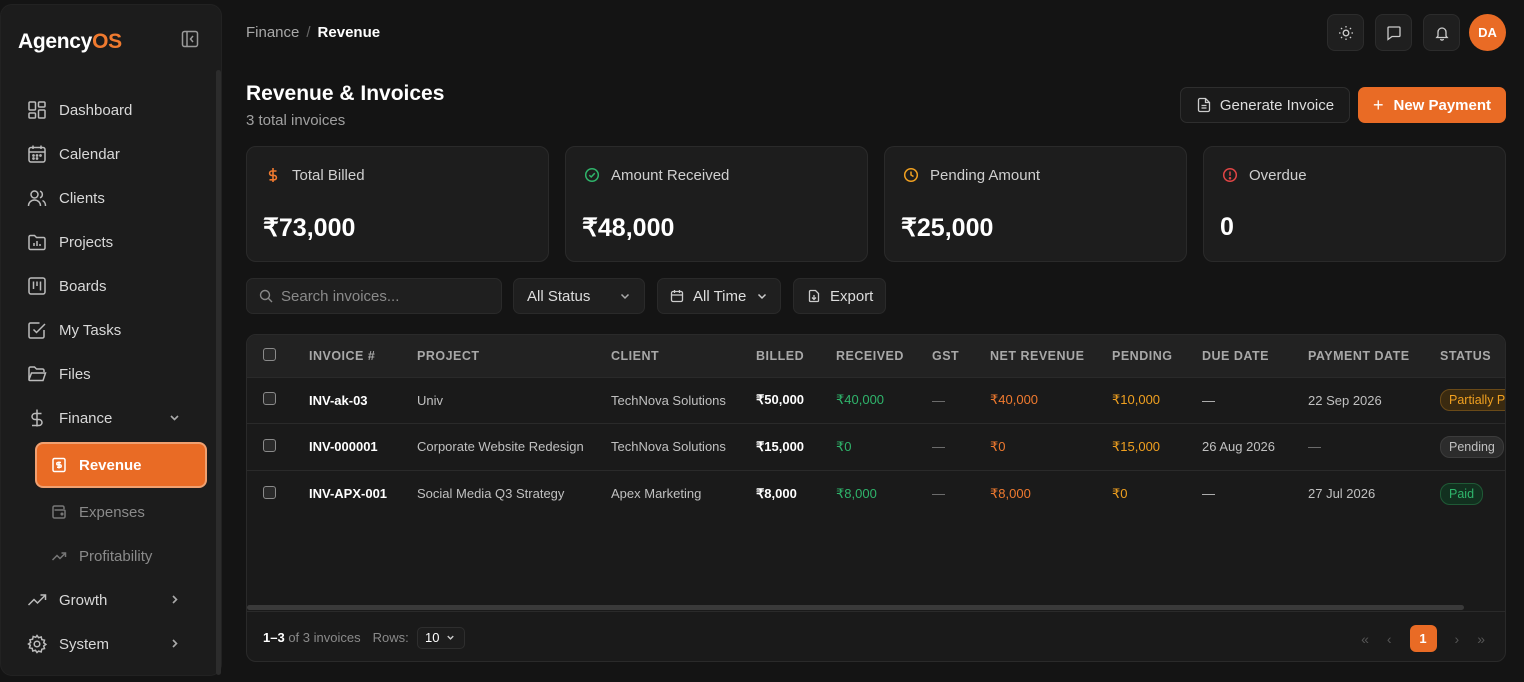  Describe the element at coordinates (115, 374) in the screenshot. I see `sidebar-item-files: Files` at that location.